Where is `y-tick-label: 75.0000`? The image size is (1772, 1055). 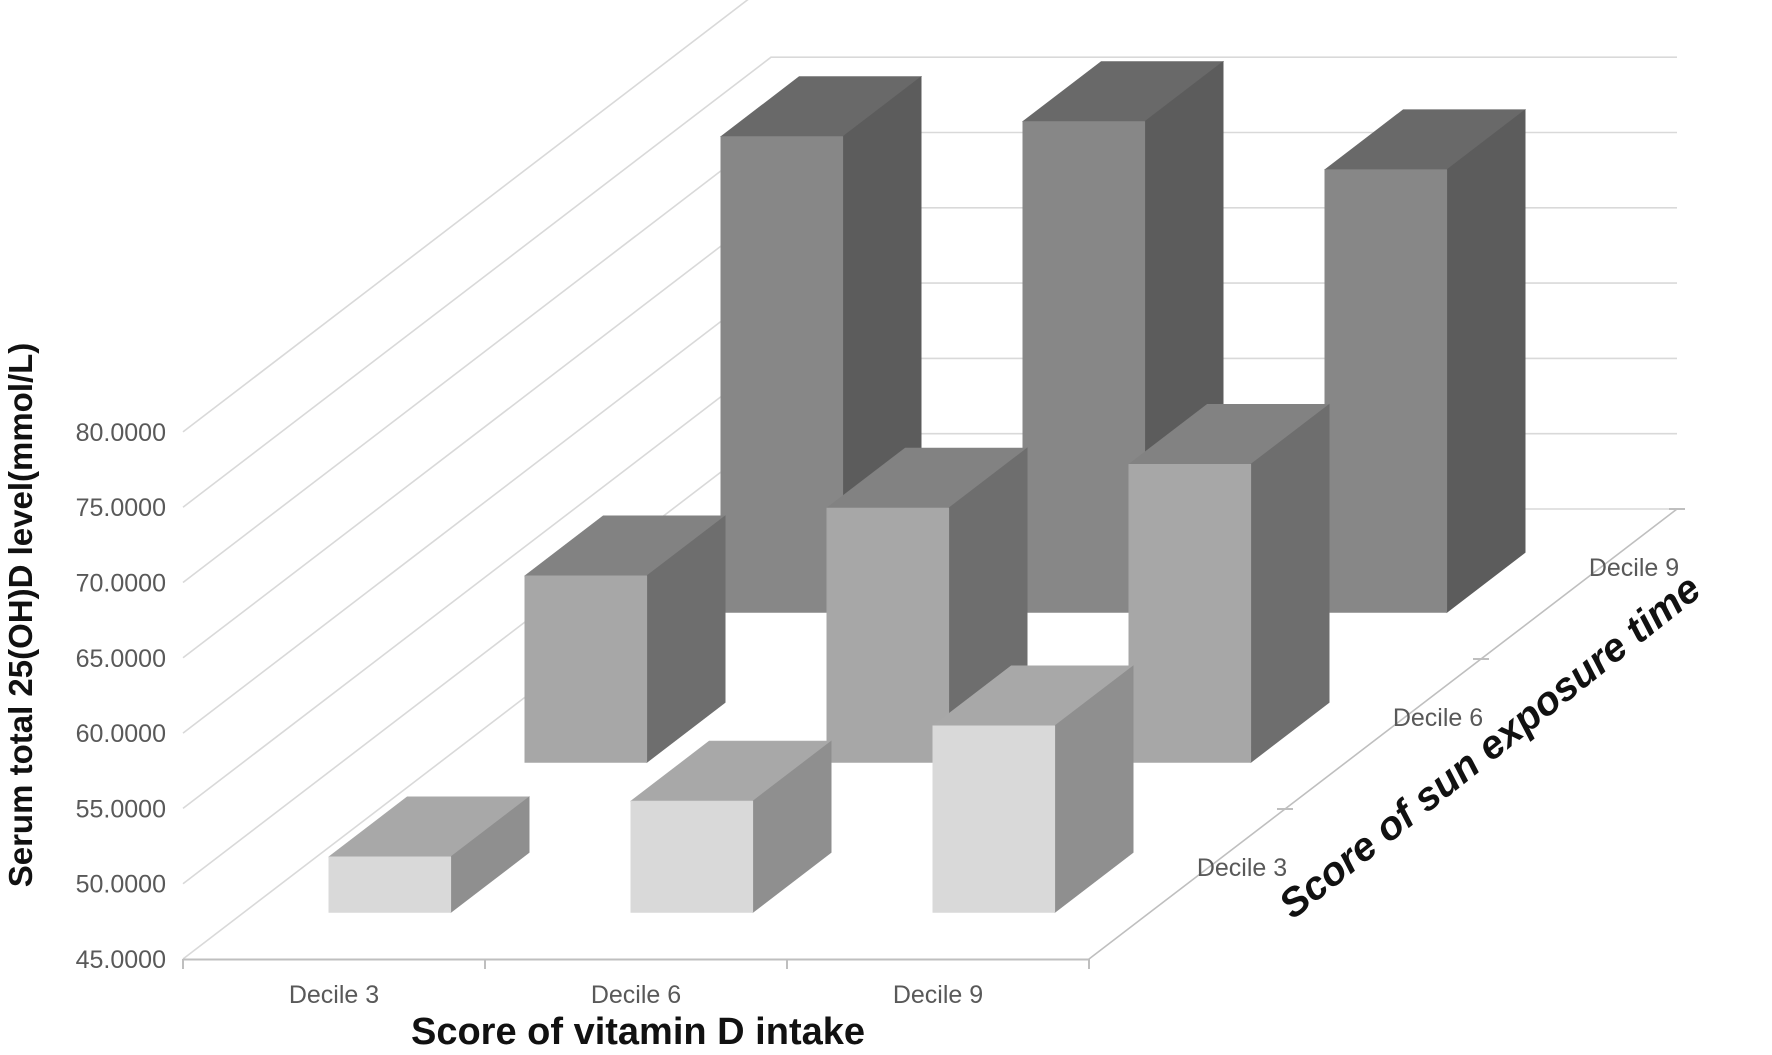
y-tick-label: 75.0000 is located at coordinates (121, 508).